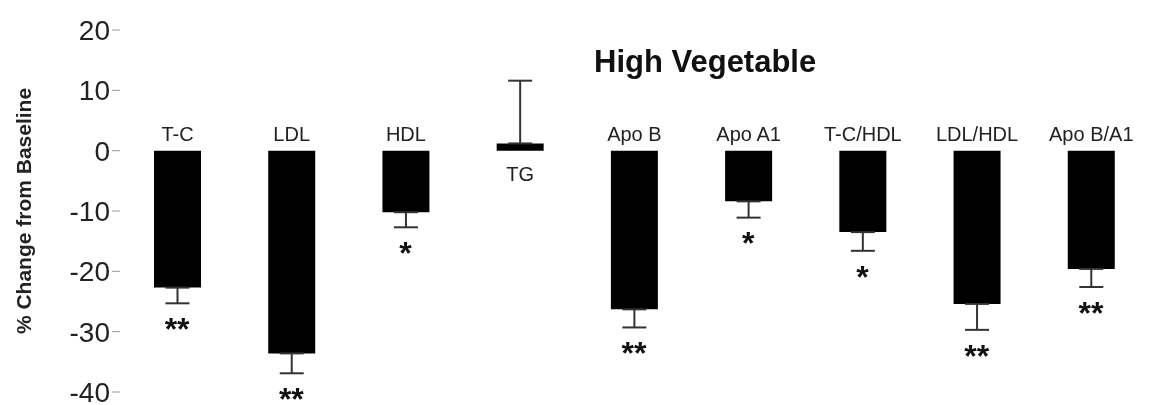 Image resolution: width=1153 pixels, height=405 pixels. What do you see at coordinates (705, 62) in the screenshot?
I see `text: High Vegetable` at bounding box center [705, 62].